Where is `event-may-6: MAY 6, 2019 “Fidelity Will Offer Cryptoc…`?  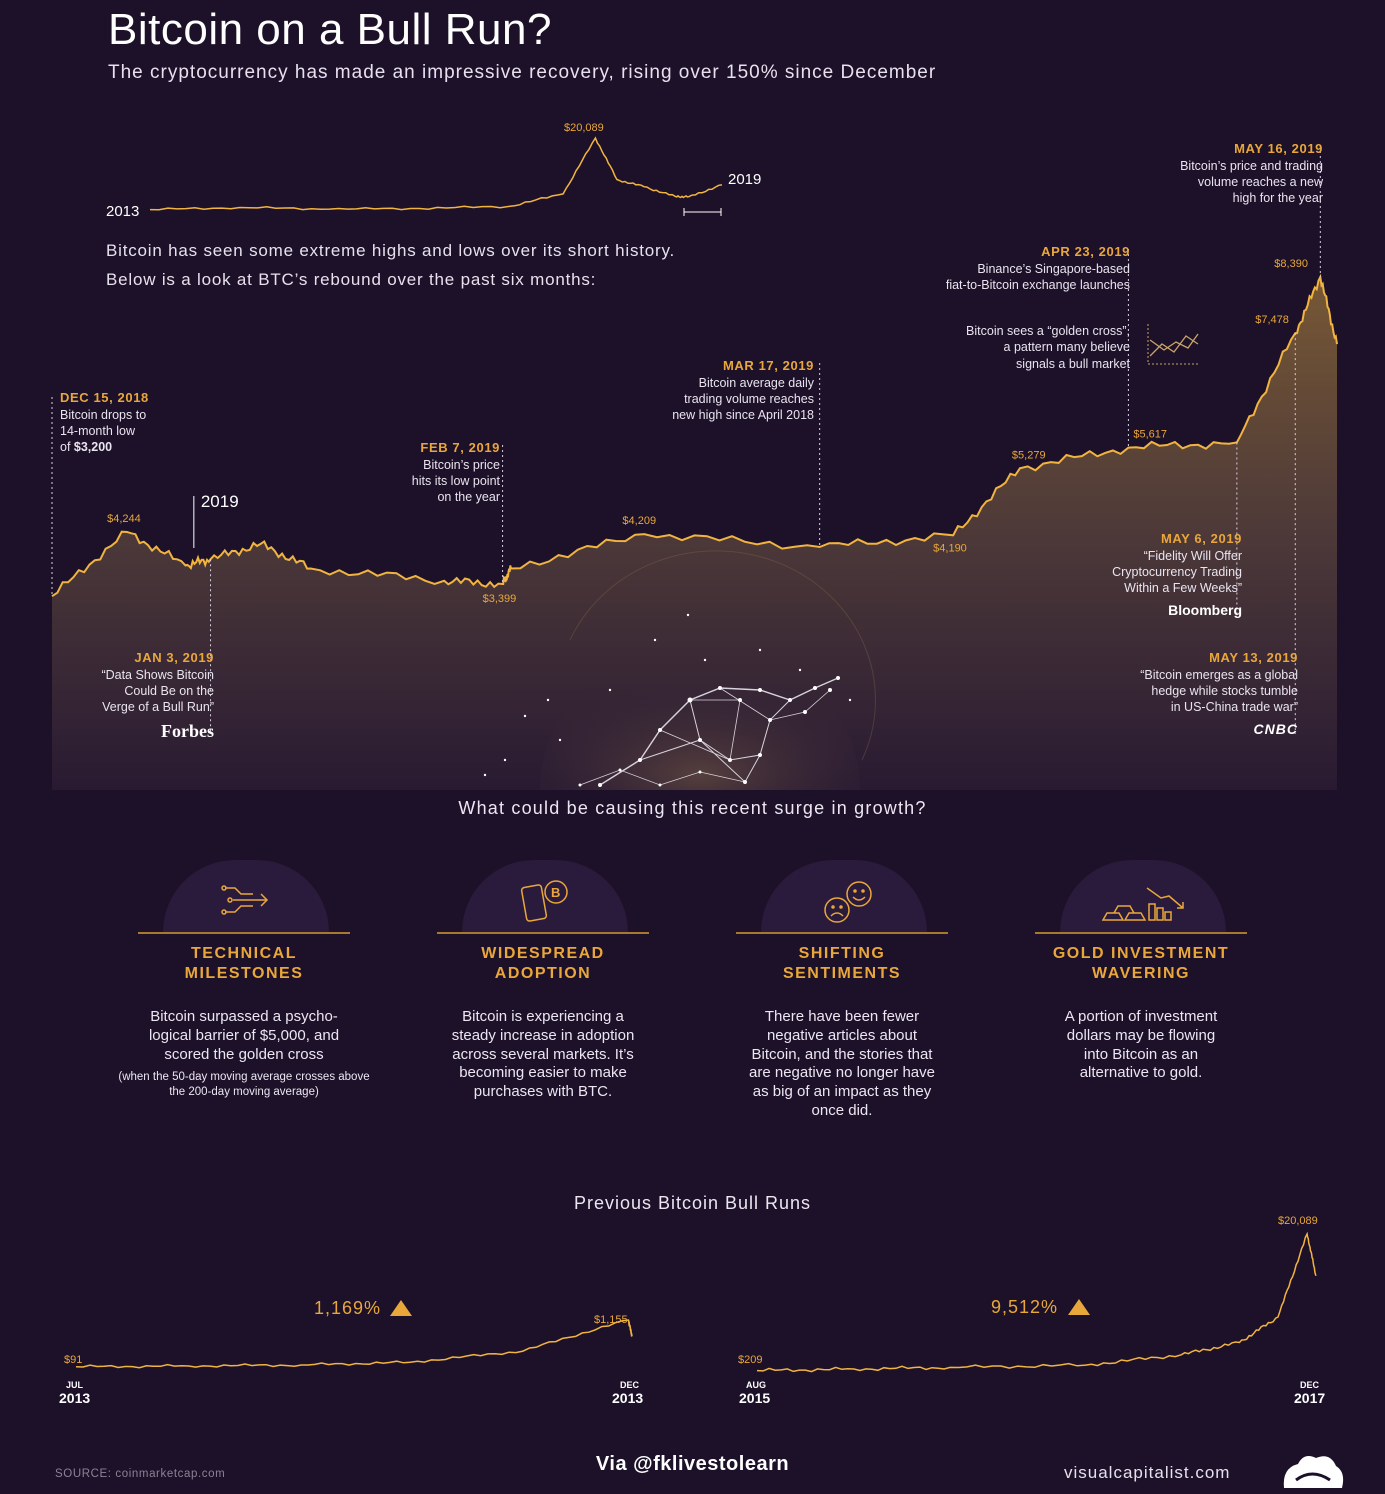
event-may-6: MAY 6, 2019 “Fidelity Will Offer Cryptoc… is located at coordinates (1141, 575).